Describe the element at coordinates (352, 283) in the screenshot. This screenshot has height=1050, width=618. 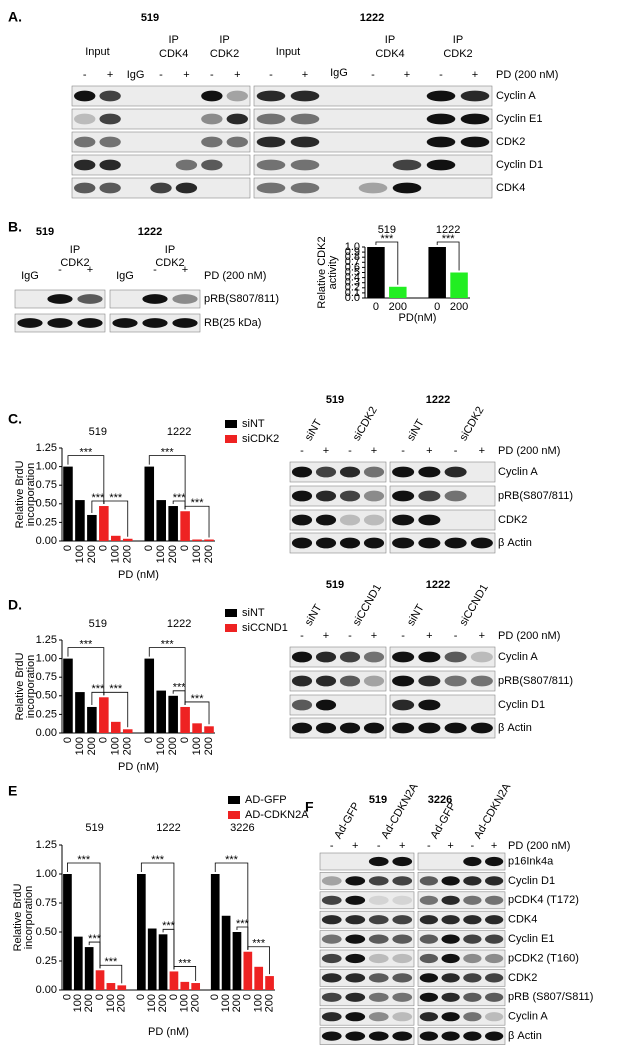
I see `y-tick-label: 0.3` at that location.